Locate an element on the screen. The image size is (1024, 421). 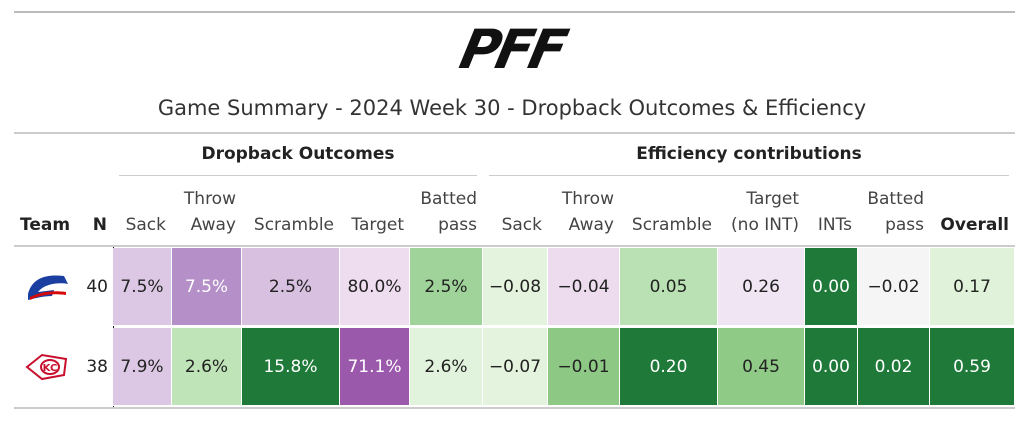
table-cell: 0.02 is located at coordinates (894, 367).